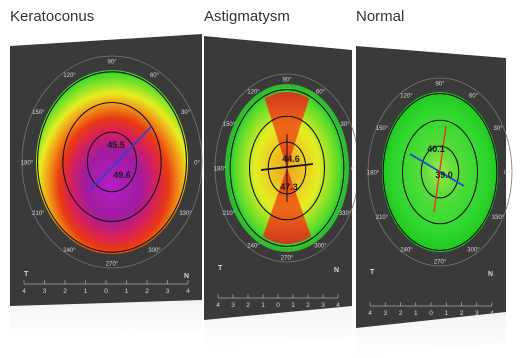  What do you see at coordinates (122, 175) in the screenshot?
I see `keratometry-reading: 49.6` at bounding box center [122, 175].